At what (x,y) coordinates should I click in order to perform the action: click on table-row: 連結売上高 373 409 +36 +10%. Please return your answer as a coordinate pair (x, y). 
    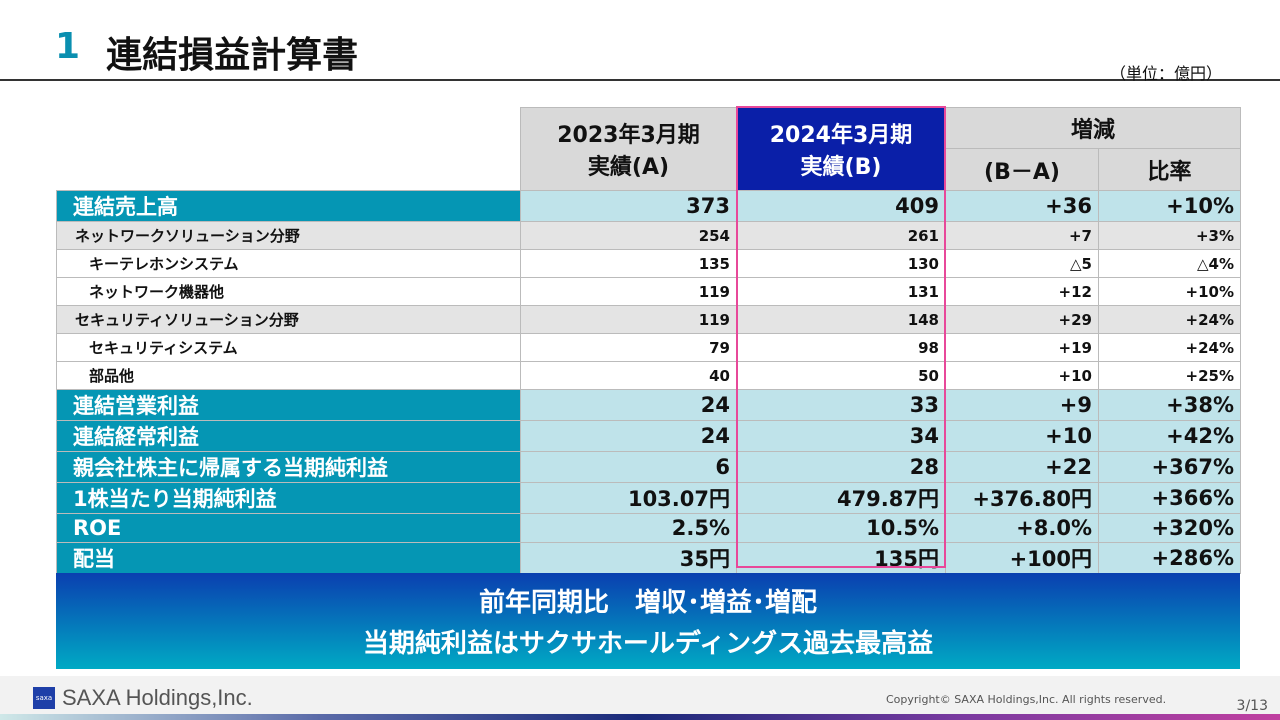
    Looking at the image, I should click on (649, 206).